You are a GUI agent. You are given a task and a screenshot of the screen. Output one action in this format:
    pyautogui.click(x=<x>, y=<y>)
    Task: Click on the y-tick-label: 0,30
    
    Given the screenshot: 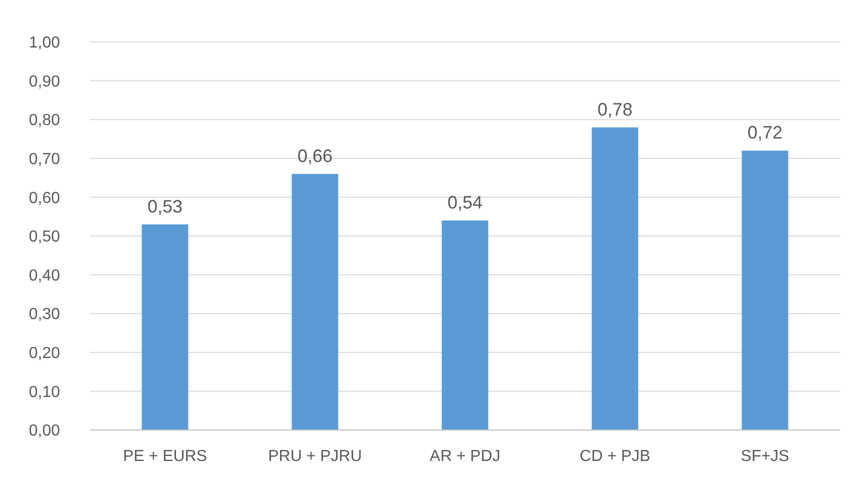 What is the action you would take?
    pyautogui.click(x=44, y=315)
    